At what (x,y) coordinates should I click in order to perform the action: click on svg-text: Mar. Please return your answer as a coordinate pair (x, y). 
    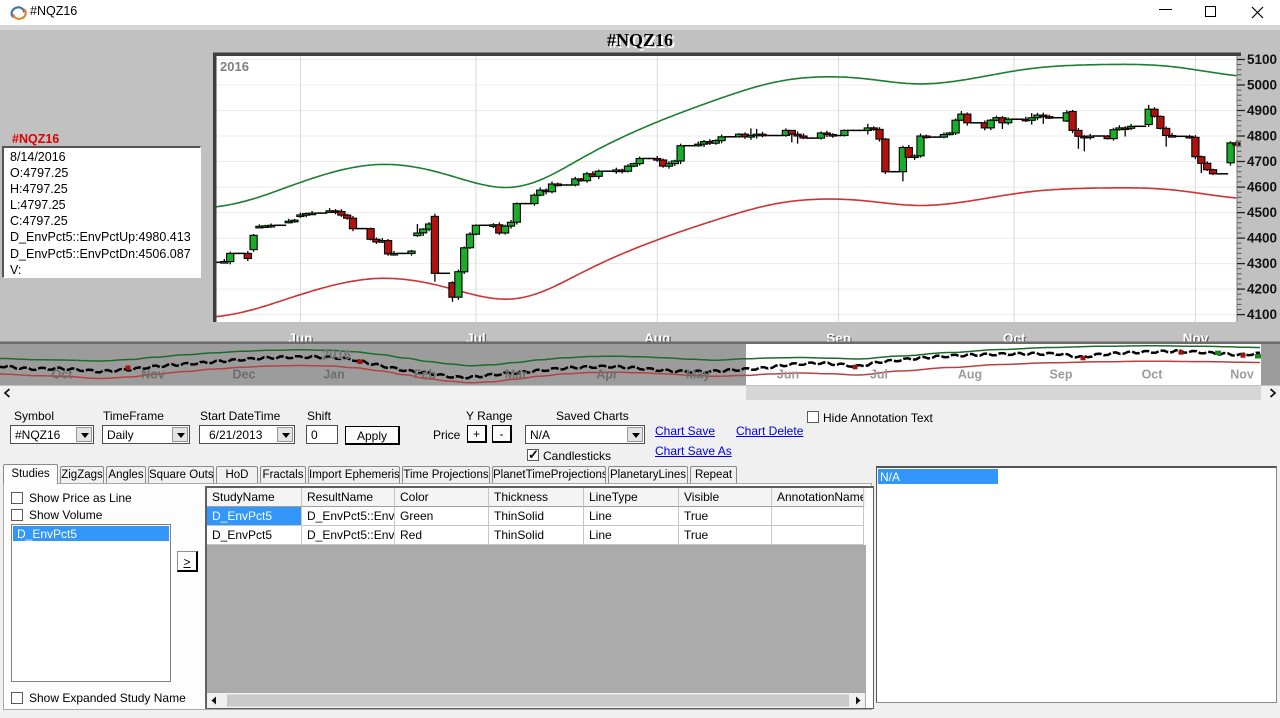
    Looking at the image, I should click on (516, 375).